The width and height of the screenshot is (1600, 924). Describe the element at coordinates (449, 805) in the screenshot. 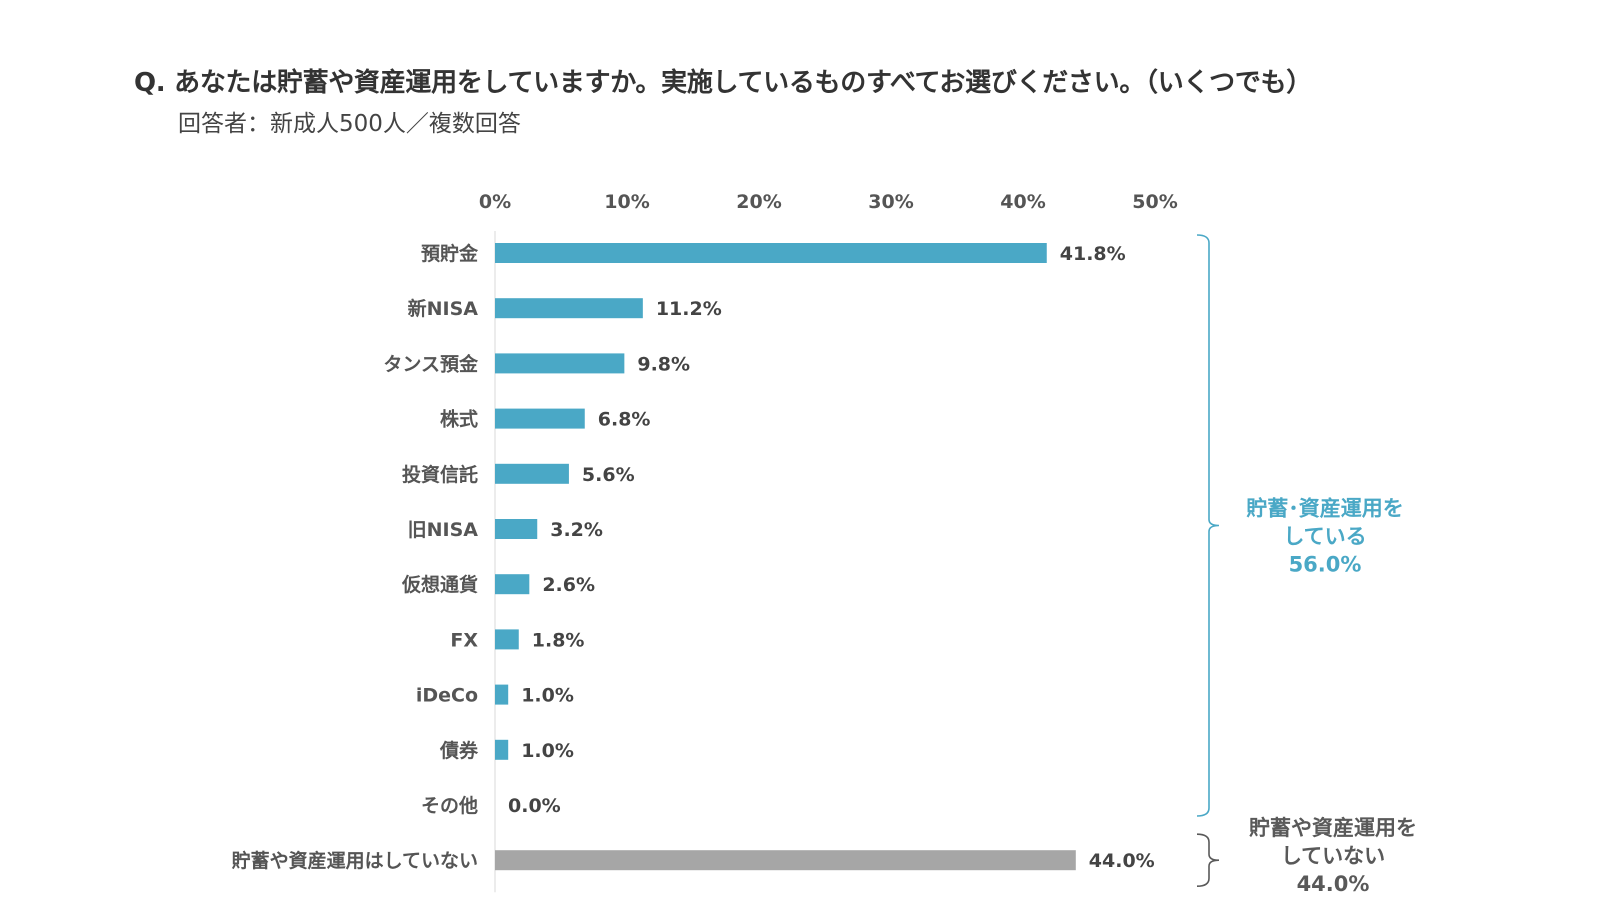

I see `category-label: その他` at that location.